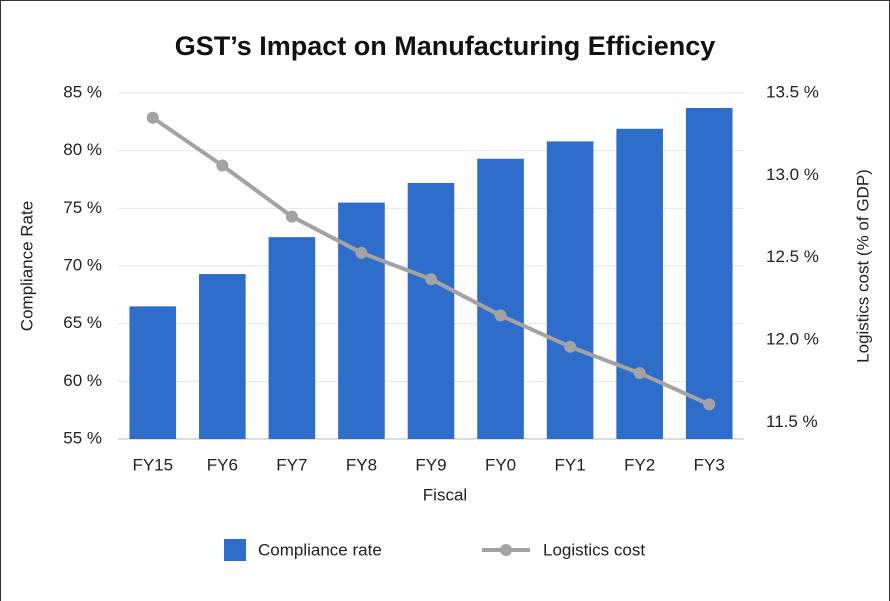 Image resolution: width=890 pixels, height=601 pixels. What do you see at coordinates (82, 149) in the screenshot?
I see `y-tick-label: 80 %` at bounding box center [82, 149].